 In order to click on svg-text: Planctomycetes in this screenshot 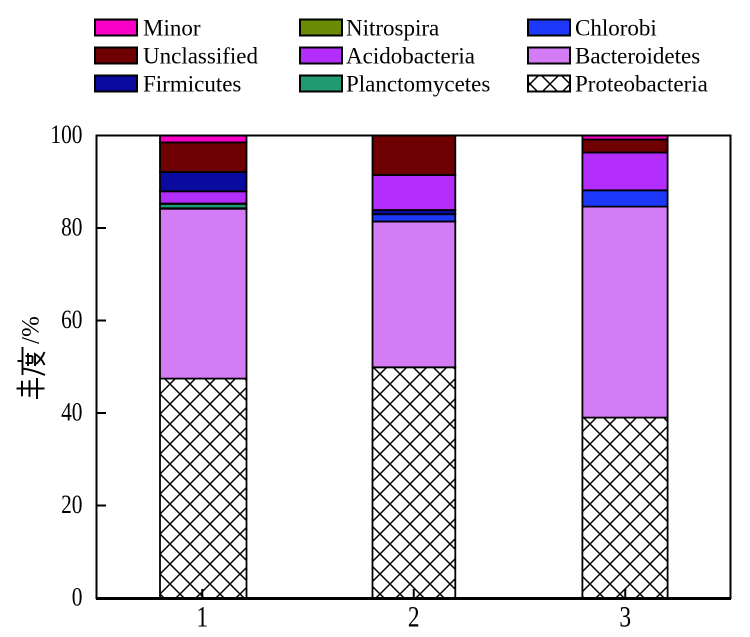, I will do `click(418, 84)`.